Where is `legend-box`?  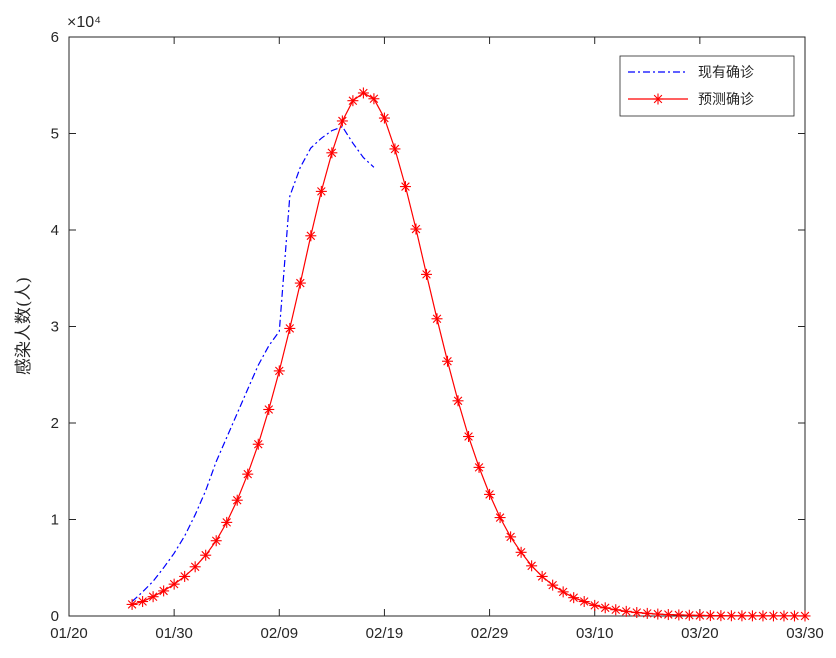
legend-box is located at coordinates (707, 86).